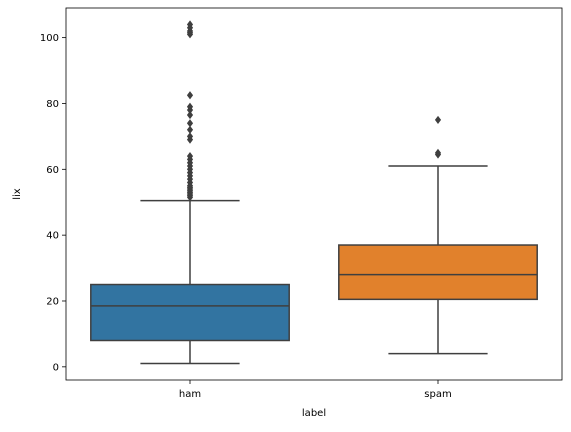  What do you see at coordinates (52, 236) in the screenshot?
I see `y-tick-label: 40` at bounding box center [52, 236].